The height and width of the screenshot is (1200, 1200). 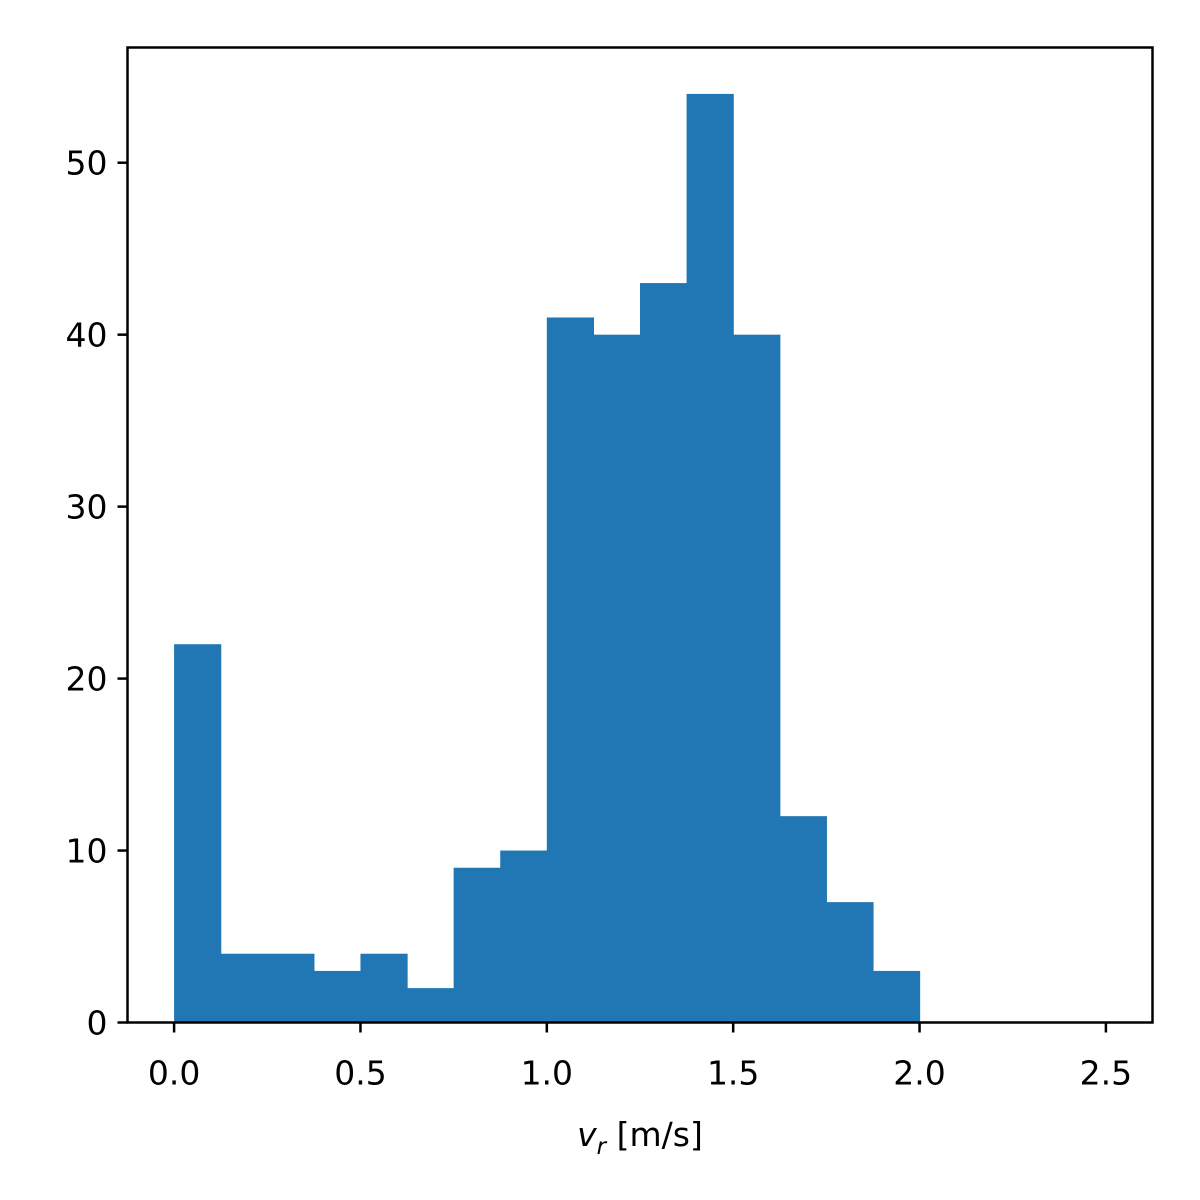 What do you see at coordinates (640, 1057) in the screenshot?
I see `x-axis-ticks: 0.0 0.5 1.0 1.5 2.0 2.5` at bounding box center [640, 1057].